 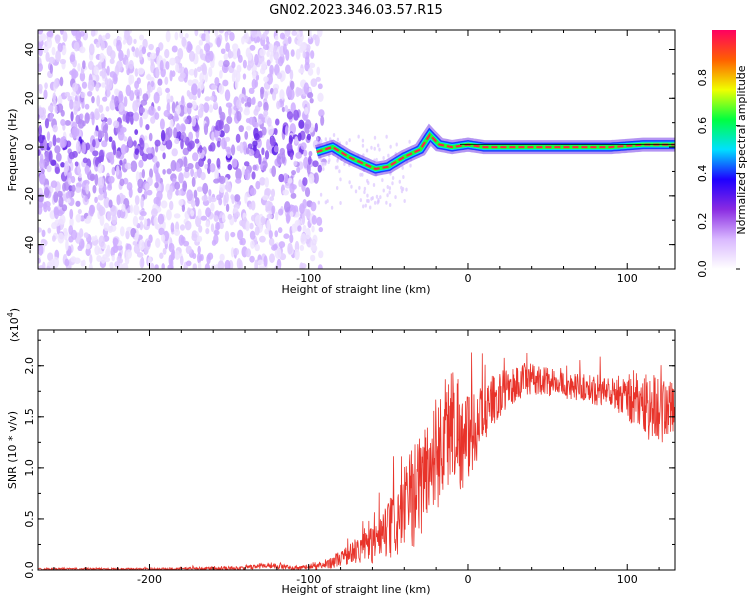 What do you see at coordinates (14, 310) in the screenshot?
I see `snr-exponent-suffix: )` at bounding box center [14, 310].